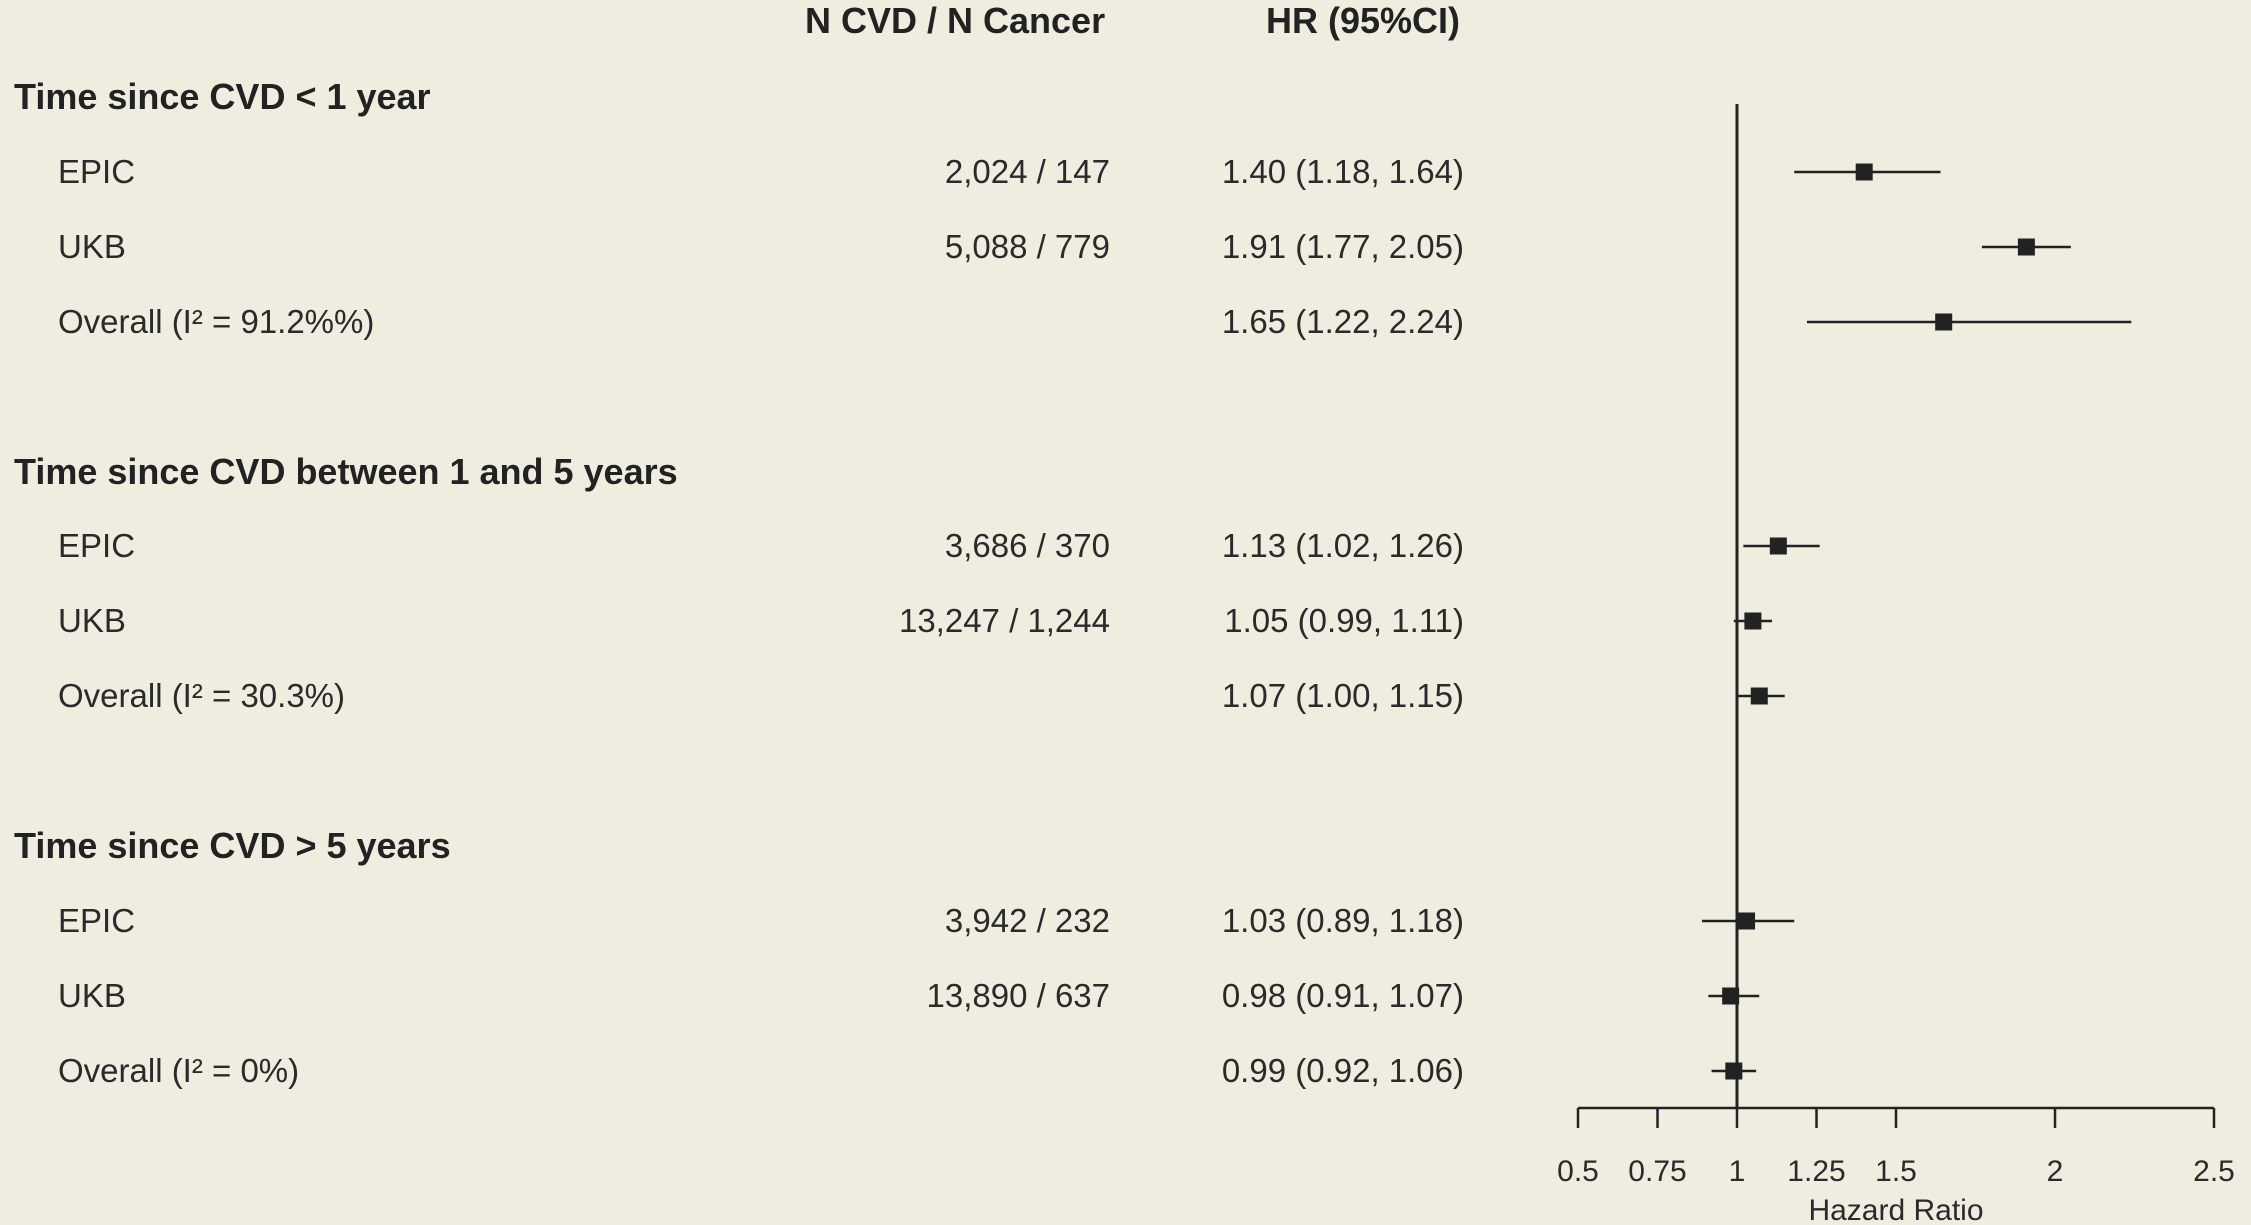  I want to click on row-hr: 0.99 (0.92, 1.06), so click(1342, 1070).